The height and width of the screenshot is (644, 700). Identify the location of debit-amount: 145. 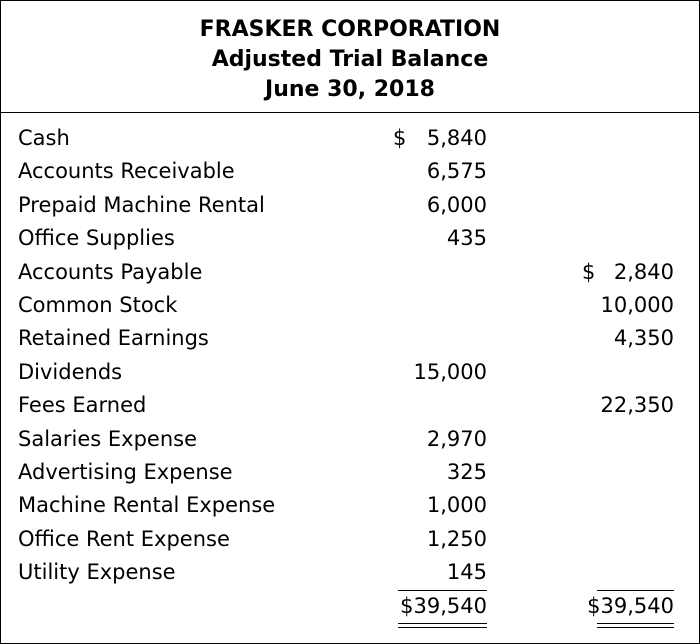
(466, 572).